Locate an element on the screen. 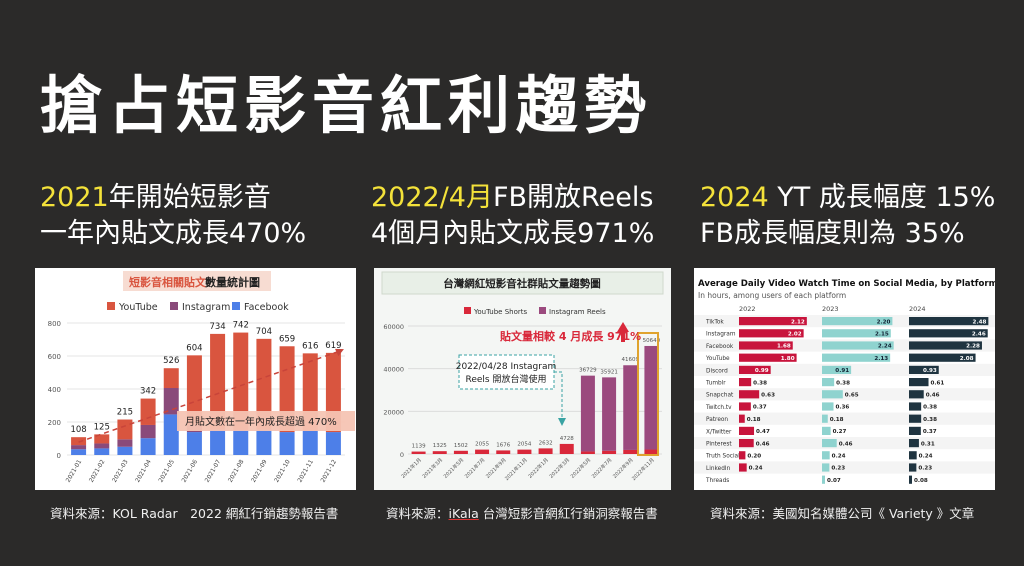 Image resolution: width=1024 pixels, height=566 pixels. bar-total-label: 36729 is located at coordinates (588, 371).